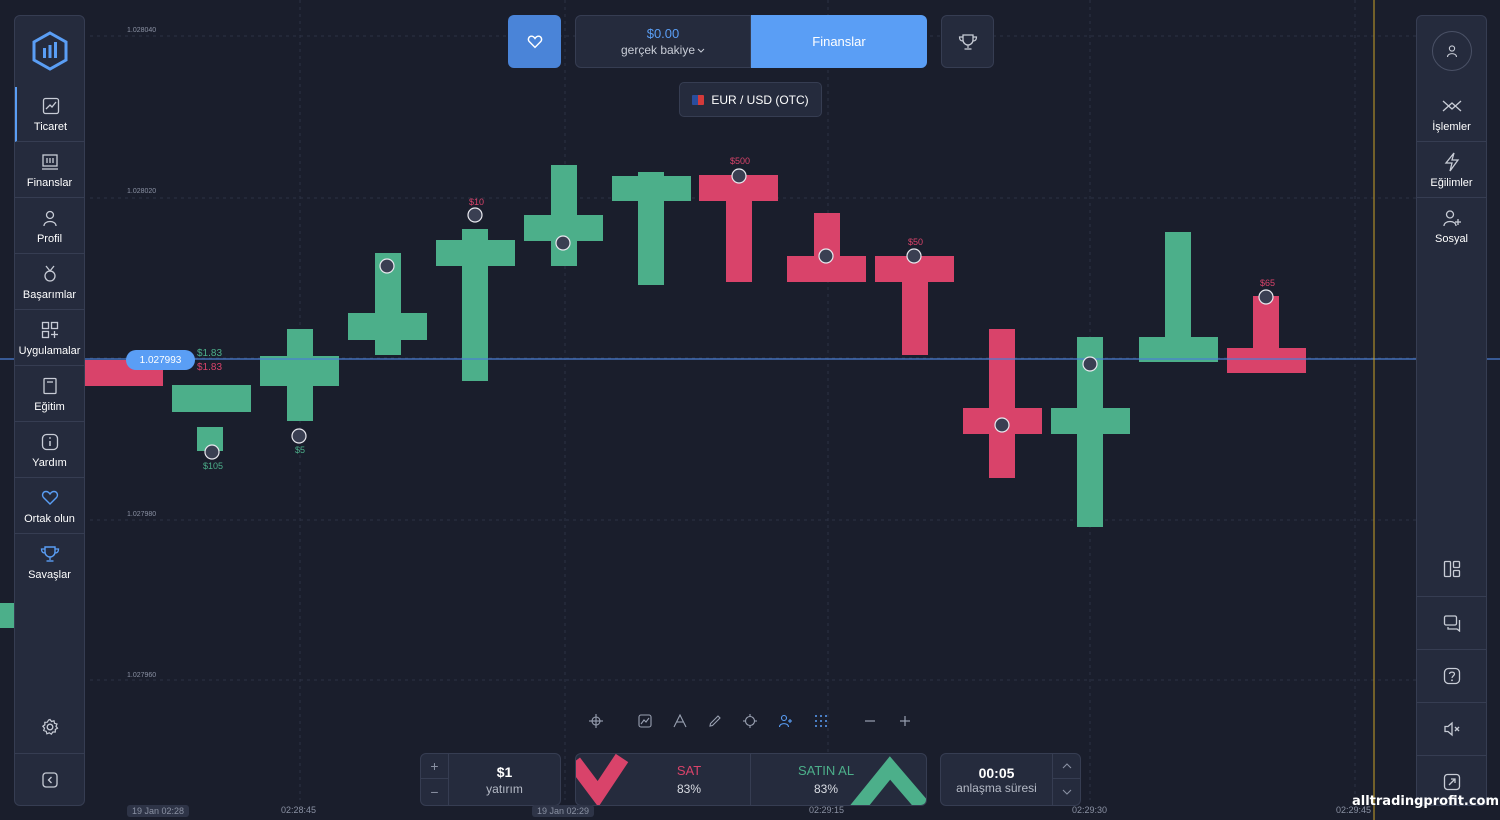  Describe the element at coordinates (715, 721) in the screenshot. I see `drawing-tool-pencil` at that location.